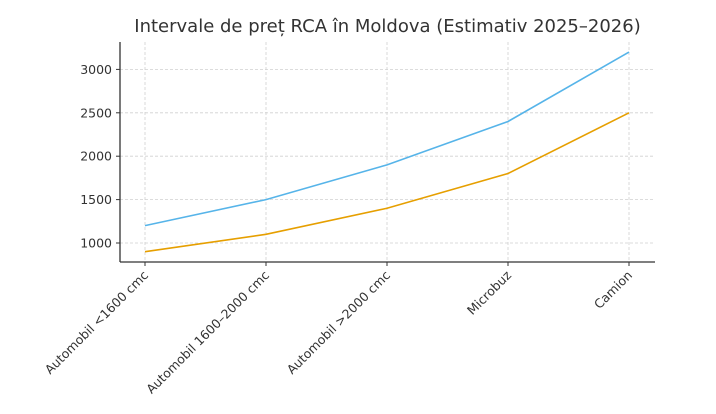  I want to click on x-tick-label: Automobil >2000 cmc, so click(339, 322).